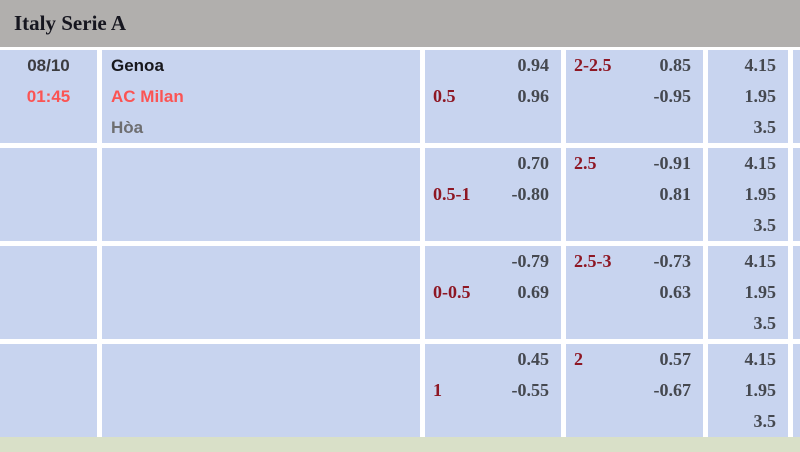 Image resolution: width=800 pixels, height=452 pixels. Describe the element at coordinates (48, 65) in the screenshot. I see `match-date: 08/10` at that location.